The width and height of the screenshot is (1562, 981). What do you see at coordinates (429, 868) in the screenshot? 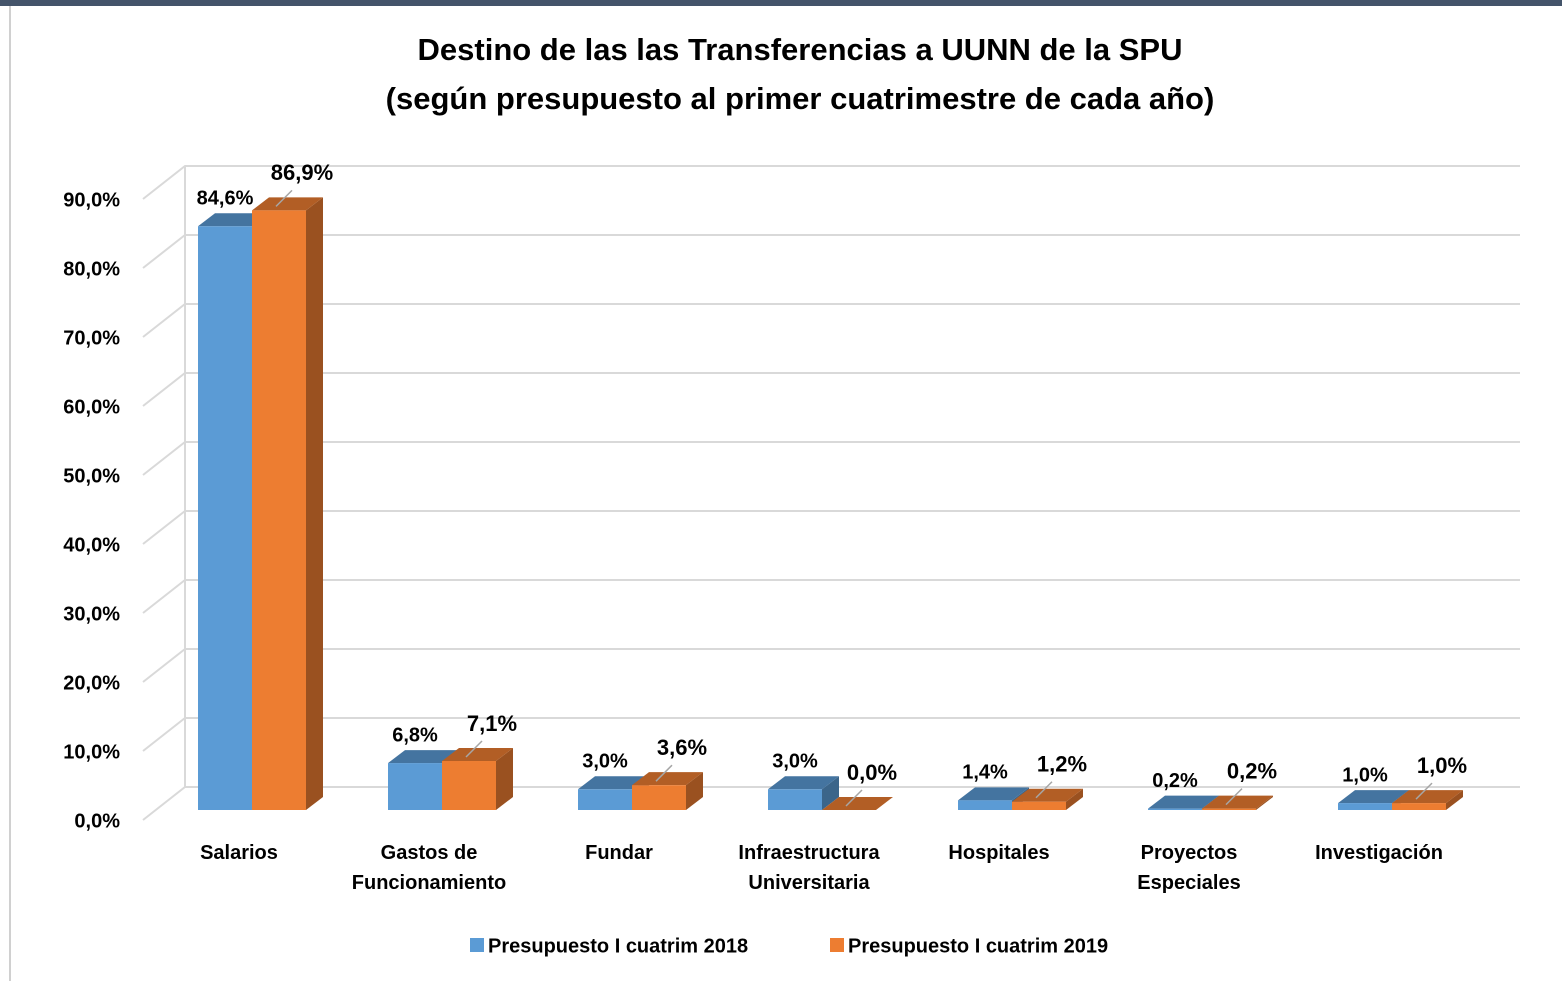
I see `x-tick-label: Gastos de Funcionamiento` at bounding box center [429, 868].